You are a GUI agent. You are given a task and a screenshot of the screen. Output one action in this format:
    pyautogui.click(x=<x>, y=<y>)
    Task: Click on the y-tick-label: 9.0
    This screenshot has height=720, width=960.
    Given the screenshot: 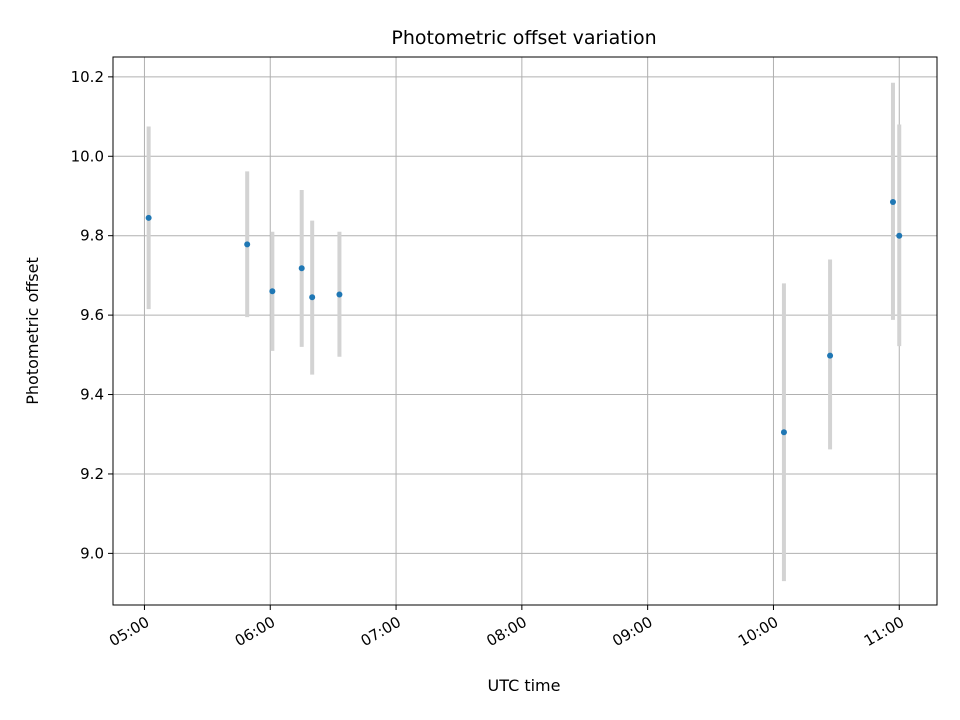 What is the action you would take?
    pyautogui.click(x=92, y=553)
    